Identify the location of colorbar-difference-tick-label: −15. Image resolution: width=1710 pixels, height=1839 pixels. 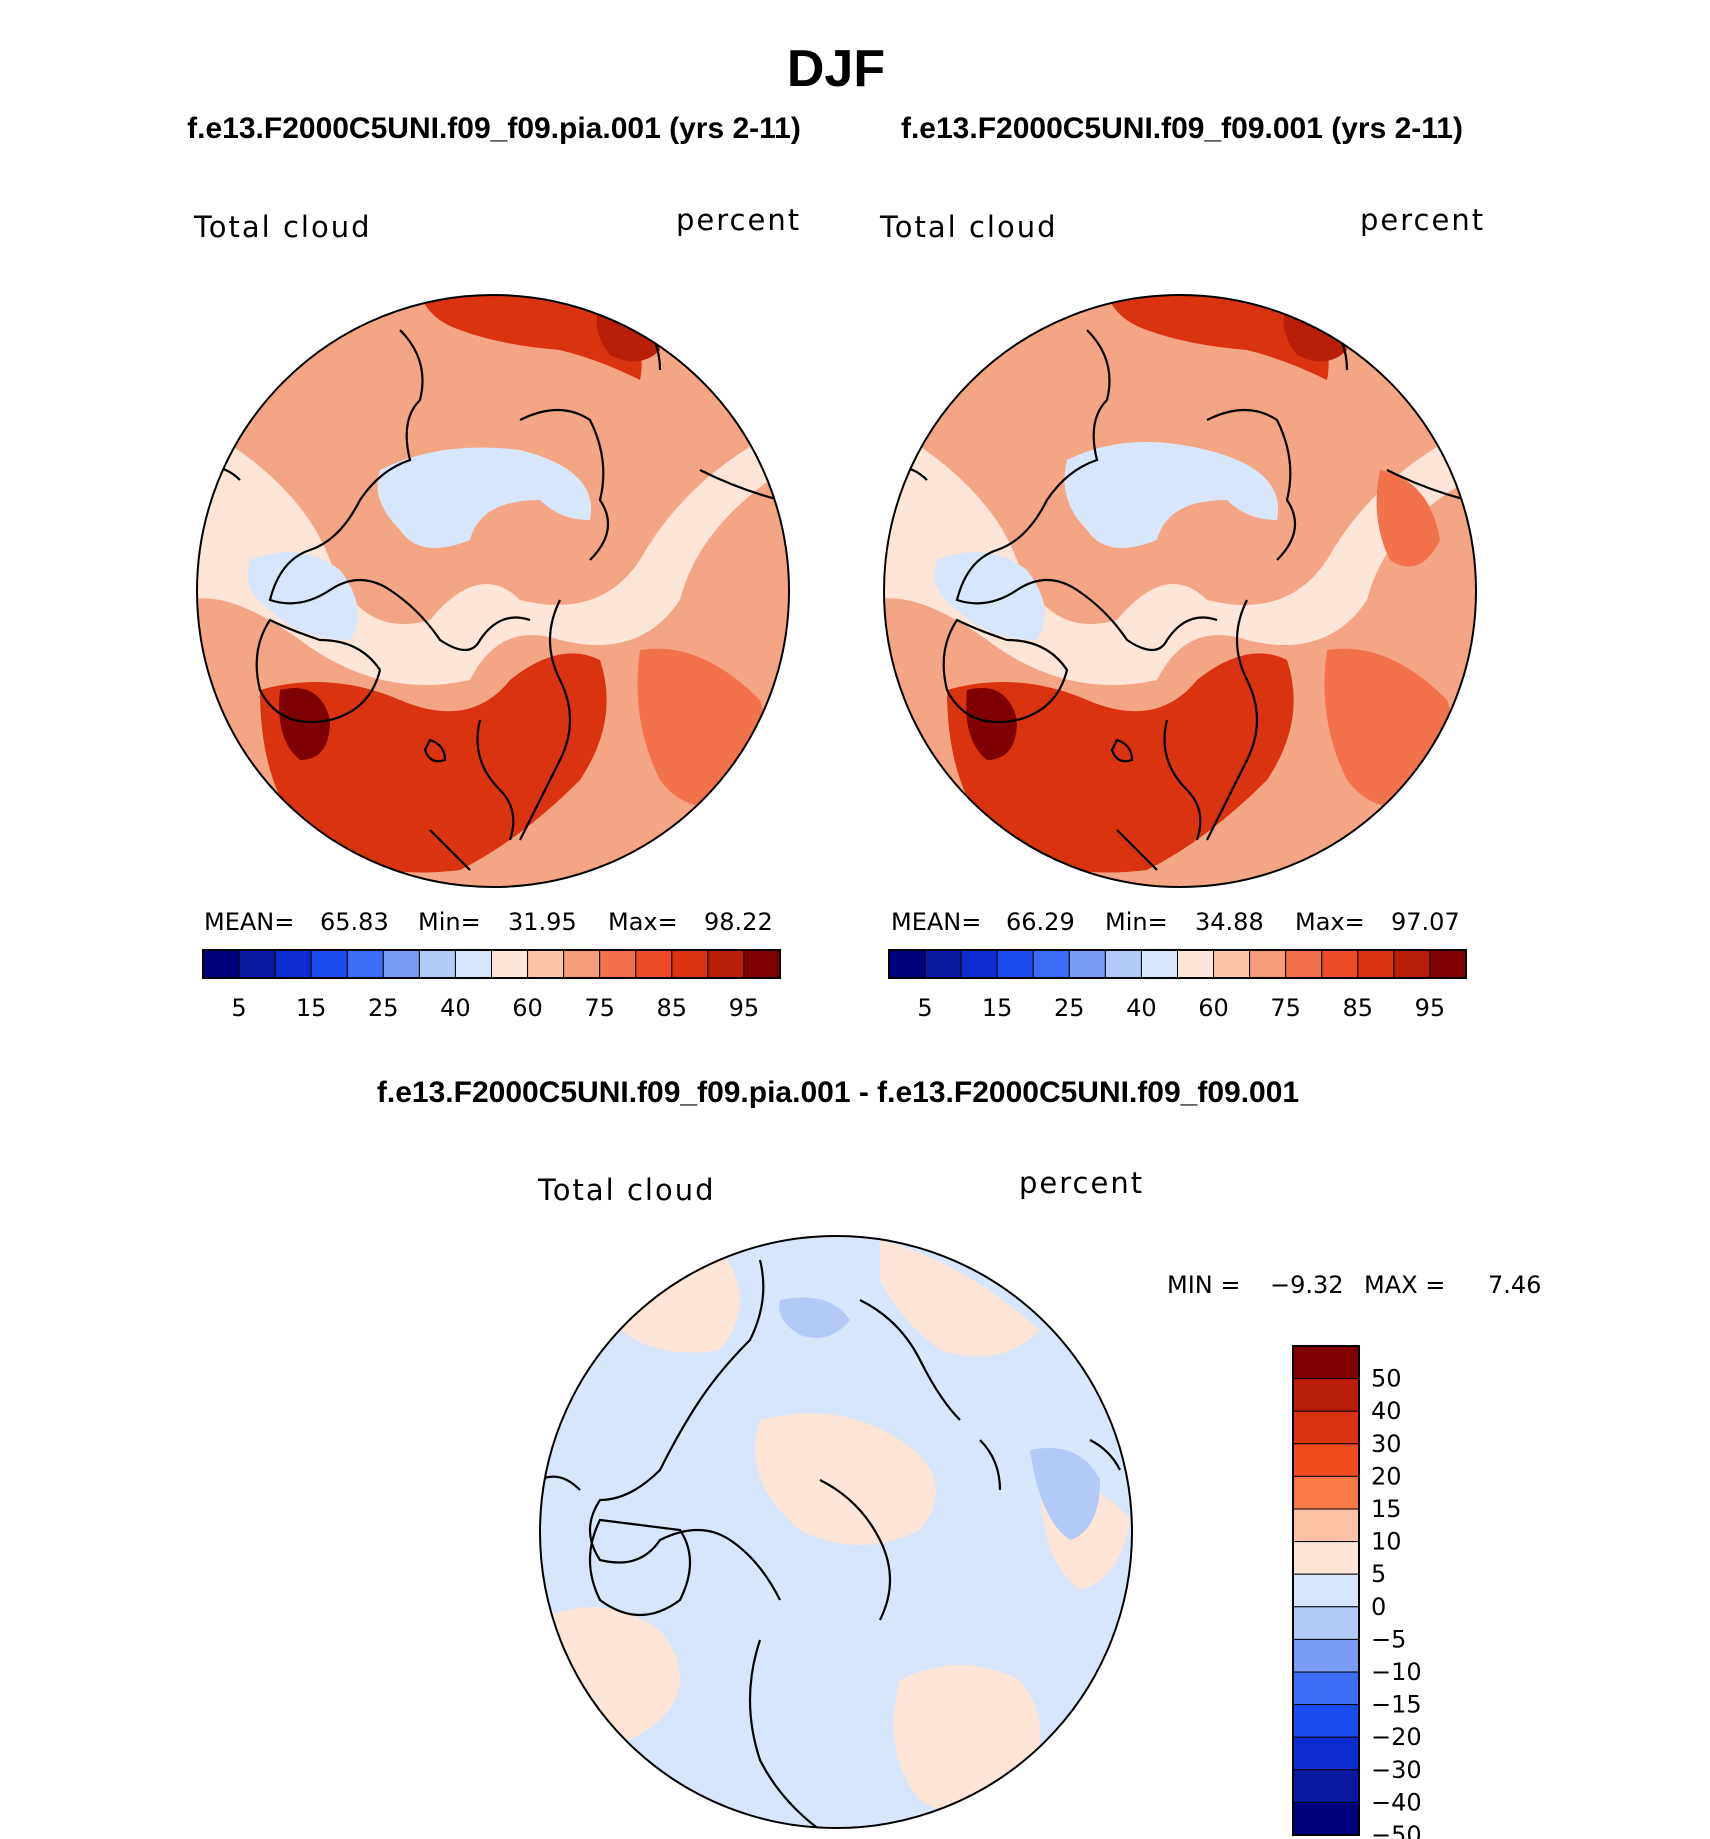
(1396, 1705).